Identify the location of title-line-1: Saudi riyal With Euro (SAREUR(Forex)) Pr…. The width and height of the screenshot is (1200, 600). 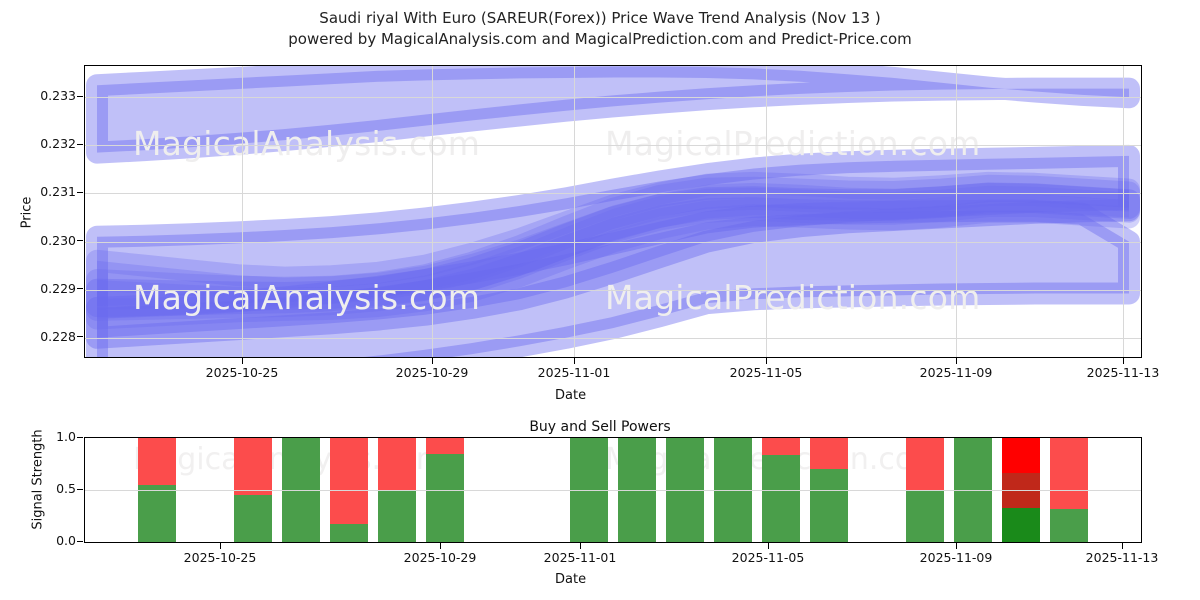
(600, 18).